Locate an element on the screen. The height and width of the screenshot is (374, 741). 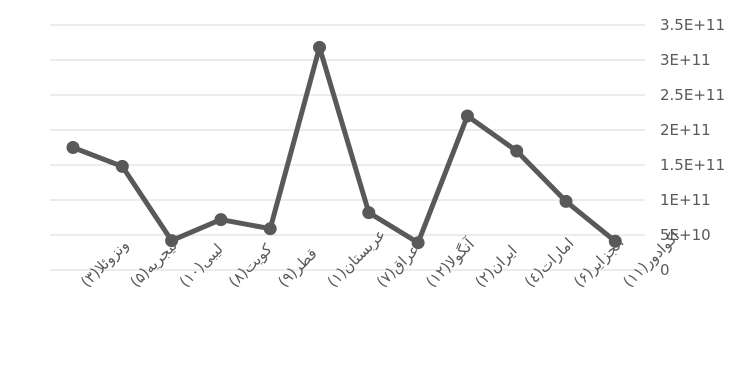
y-tick-label: 3E+11 is located at coordinates (685, 60).